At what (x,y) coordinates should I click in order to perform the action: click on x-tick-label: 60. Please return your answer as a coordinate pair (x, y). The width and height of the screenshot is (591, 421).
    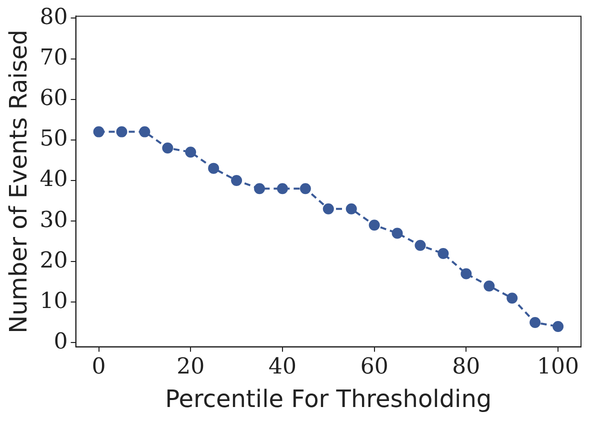
    Looking at the image, I should click on (374, 367).